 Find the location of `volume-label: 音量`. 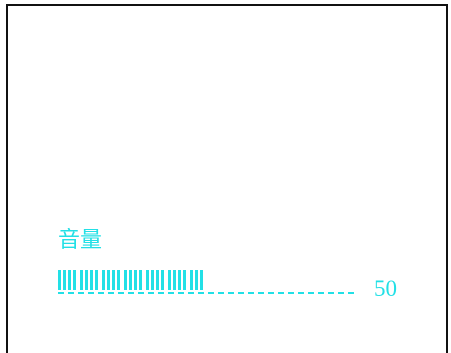

volume-label: 音量 is located at coordinates (80, 240).